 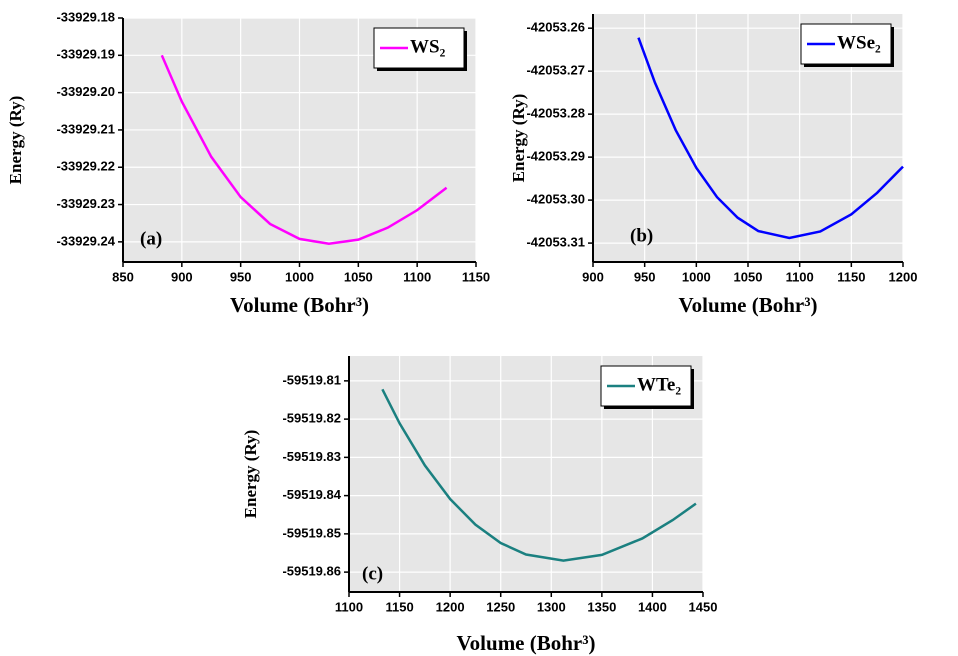 What do you see at coordinates (311, 532) in the screenshot?
I see `y-tick-label: -59519.85` at bounding box center [311, 532].